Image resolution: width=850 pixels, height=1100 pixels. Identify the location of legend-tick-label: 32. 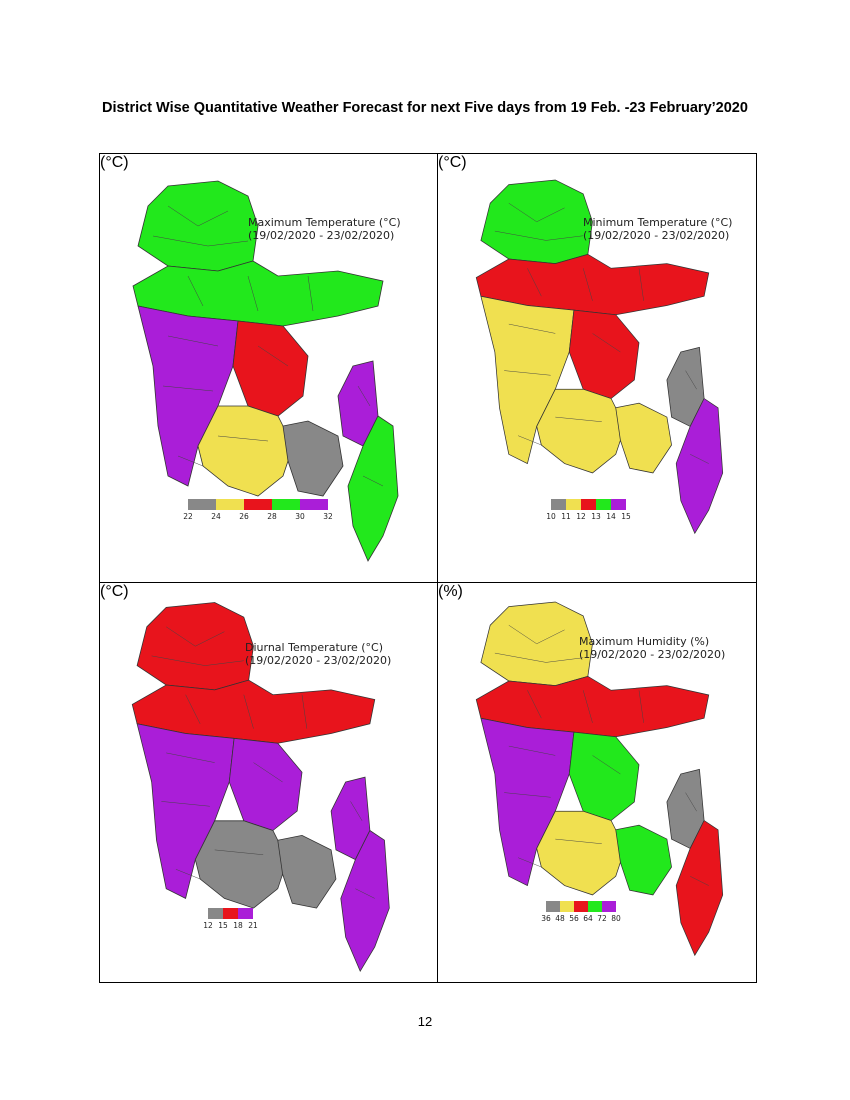
(328, 516).